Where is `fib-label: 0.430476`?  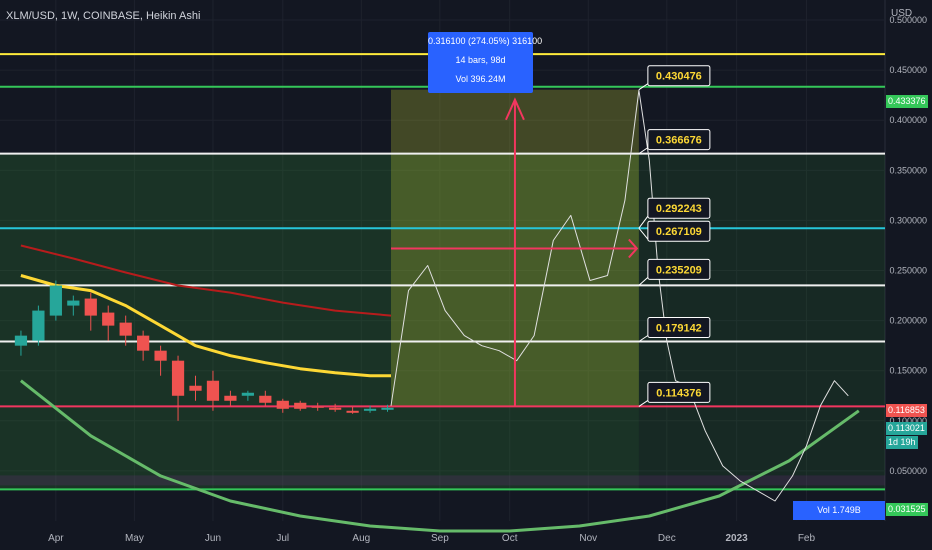 fib-label: 0.430476 is located at coordinates (679, 77).